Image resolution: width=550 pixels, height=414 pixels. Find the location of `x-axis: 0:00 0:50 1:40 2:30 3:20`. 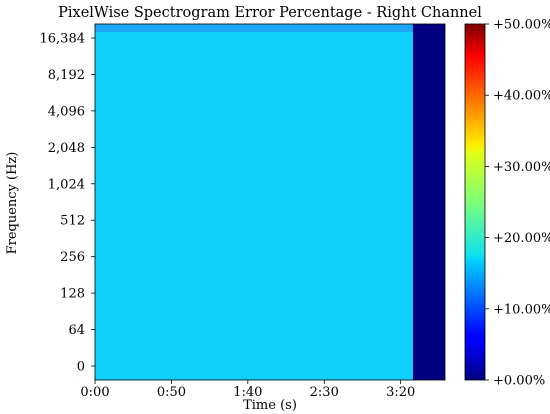

x-axis: 0:00 0:50 1:40 2:30 3:20 is located at coordinates (247, 390).